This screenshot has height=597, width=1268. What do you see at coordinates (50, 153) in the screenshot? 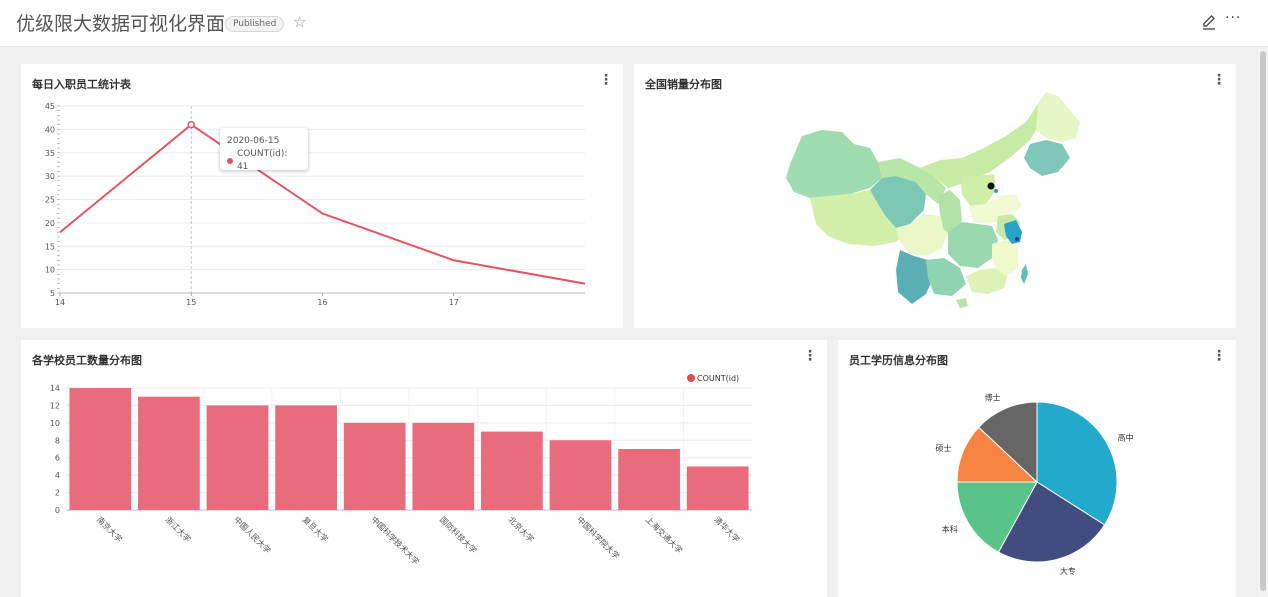
I see `line-y-tick-label: 35` at bounding box center [50, 153].